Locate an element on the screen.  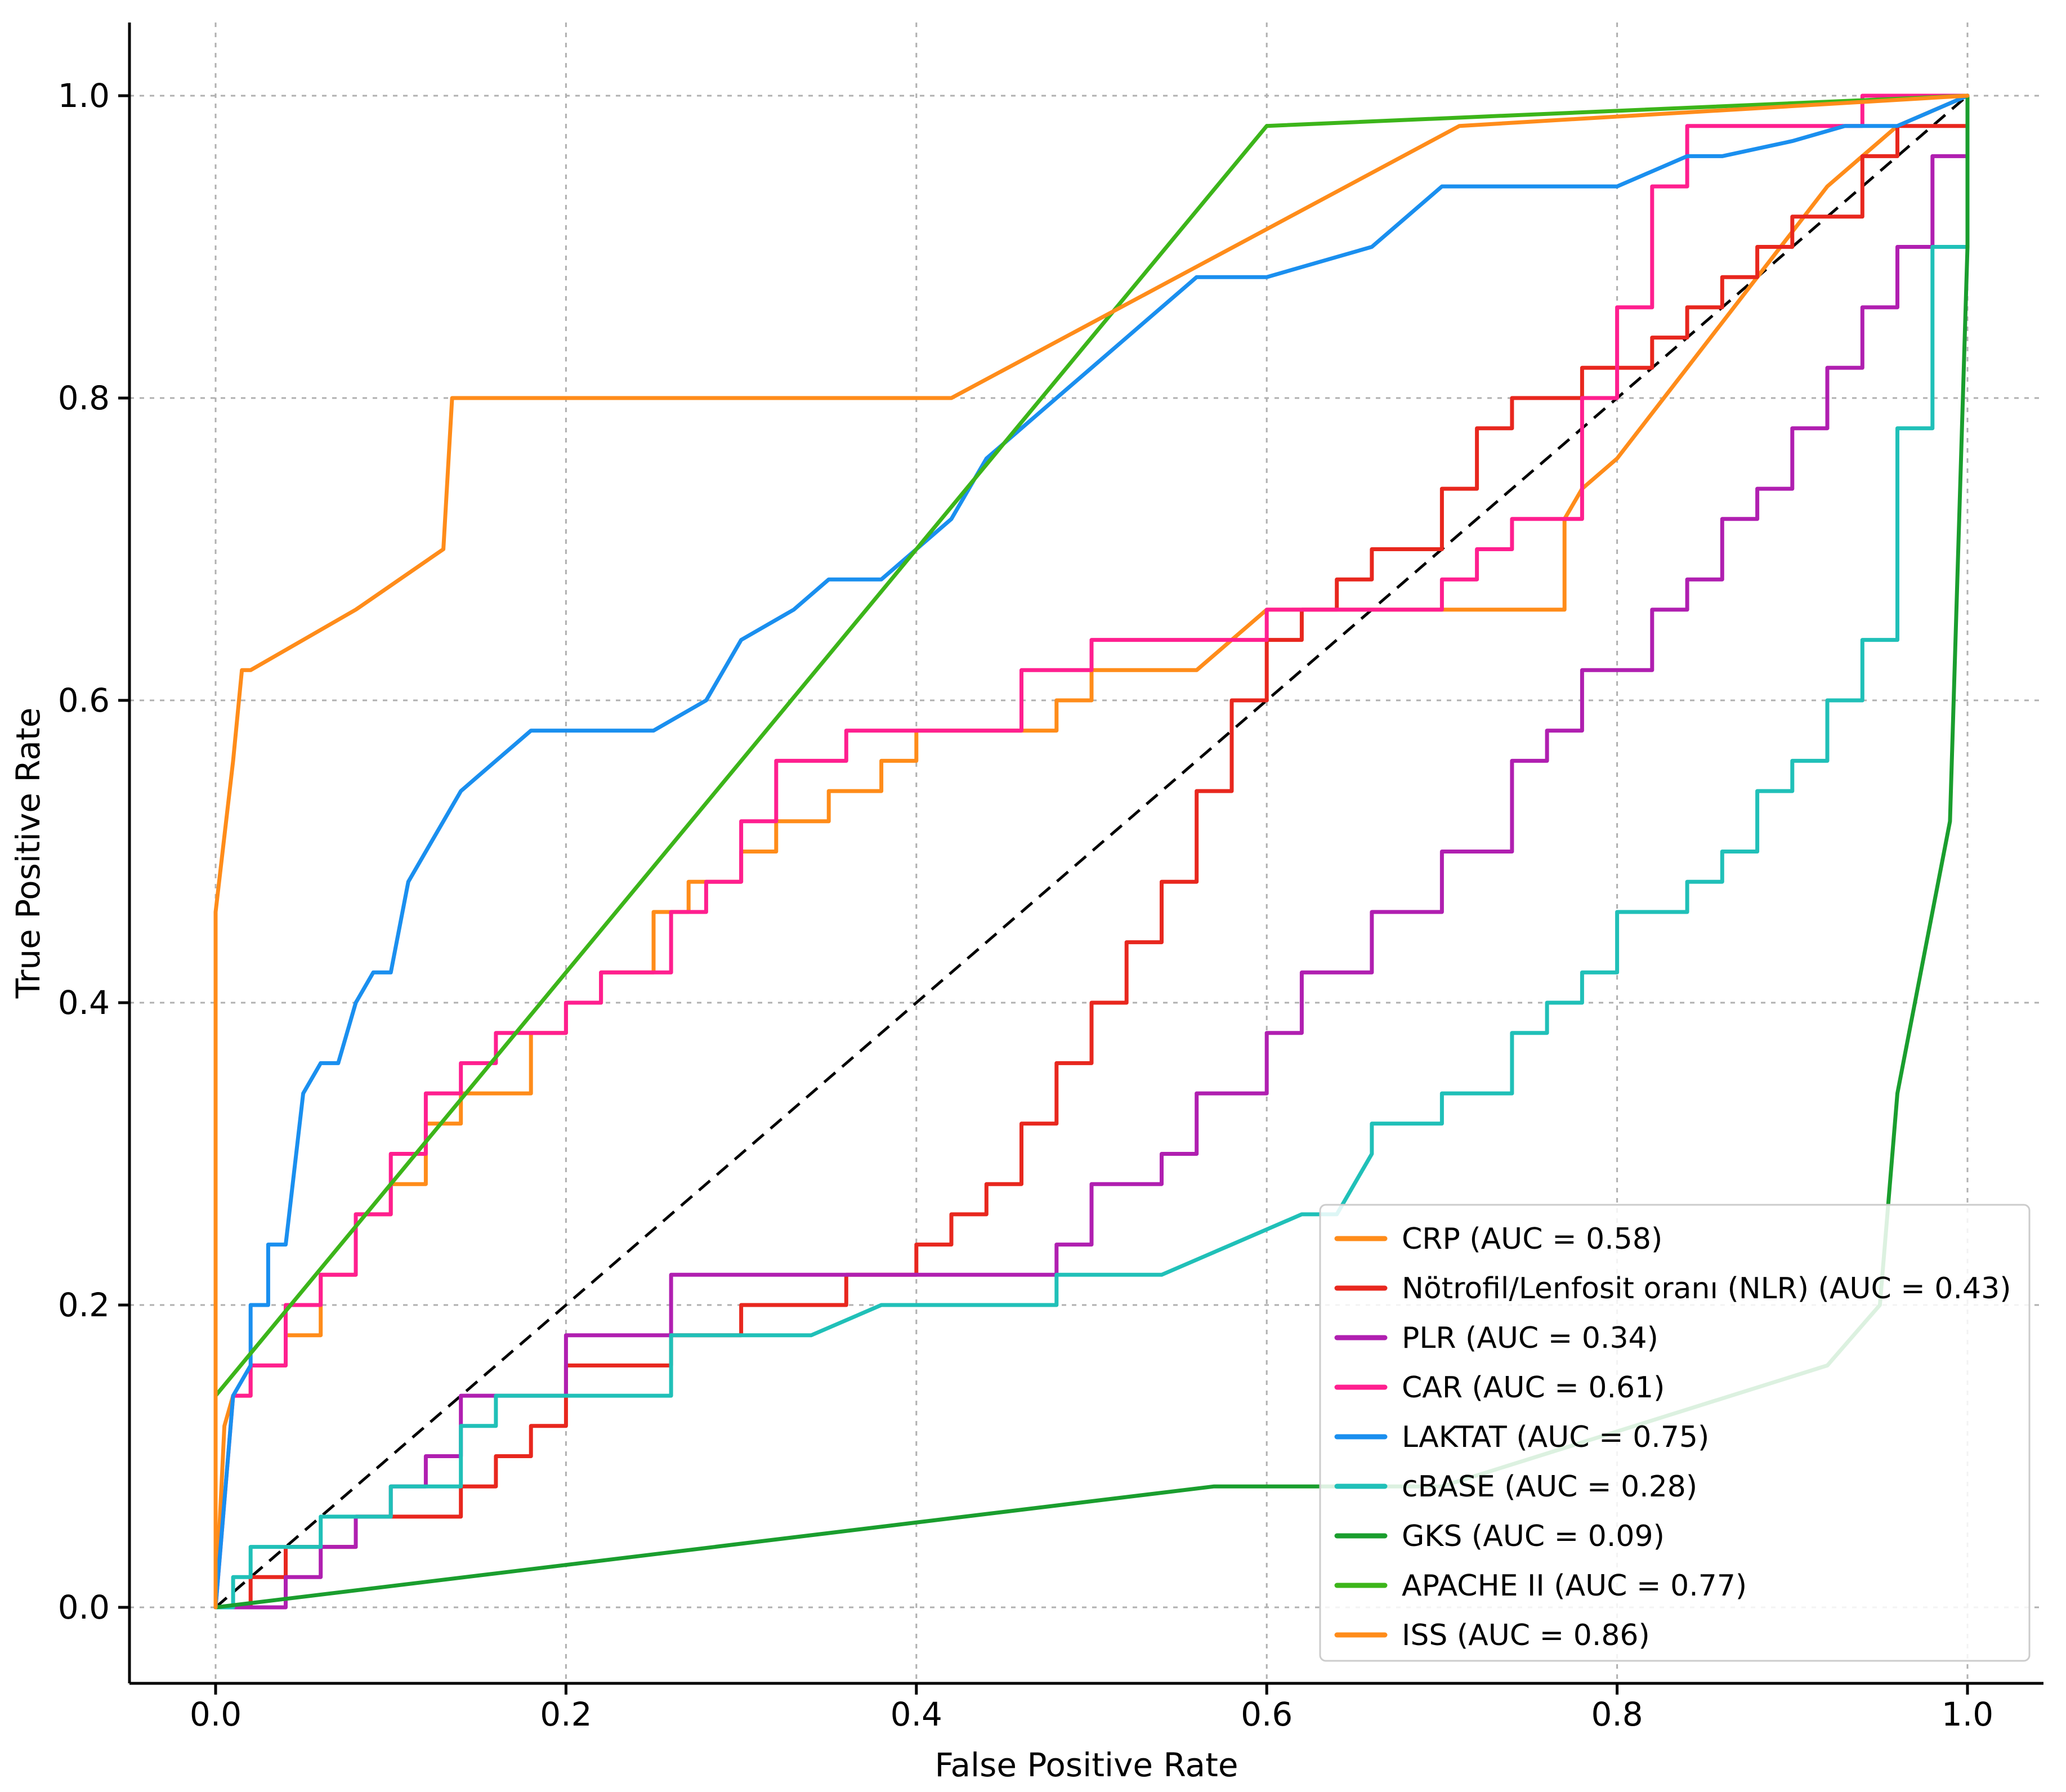
x-tick-label: 1.0 is located at coordinates (1967, 1714).